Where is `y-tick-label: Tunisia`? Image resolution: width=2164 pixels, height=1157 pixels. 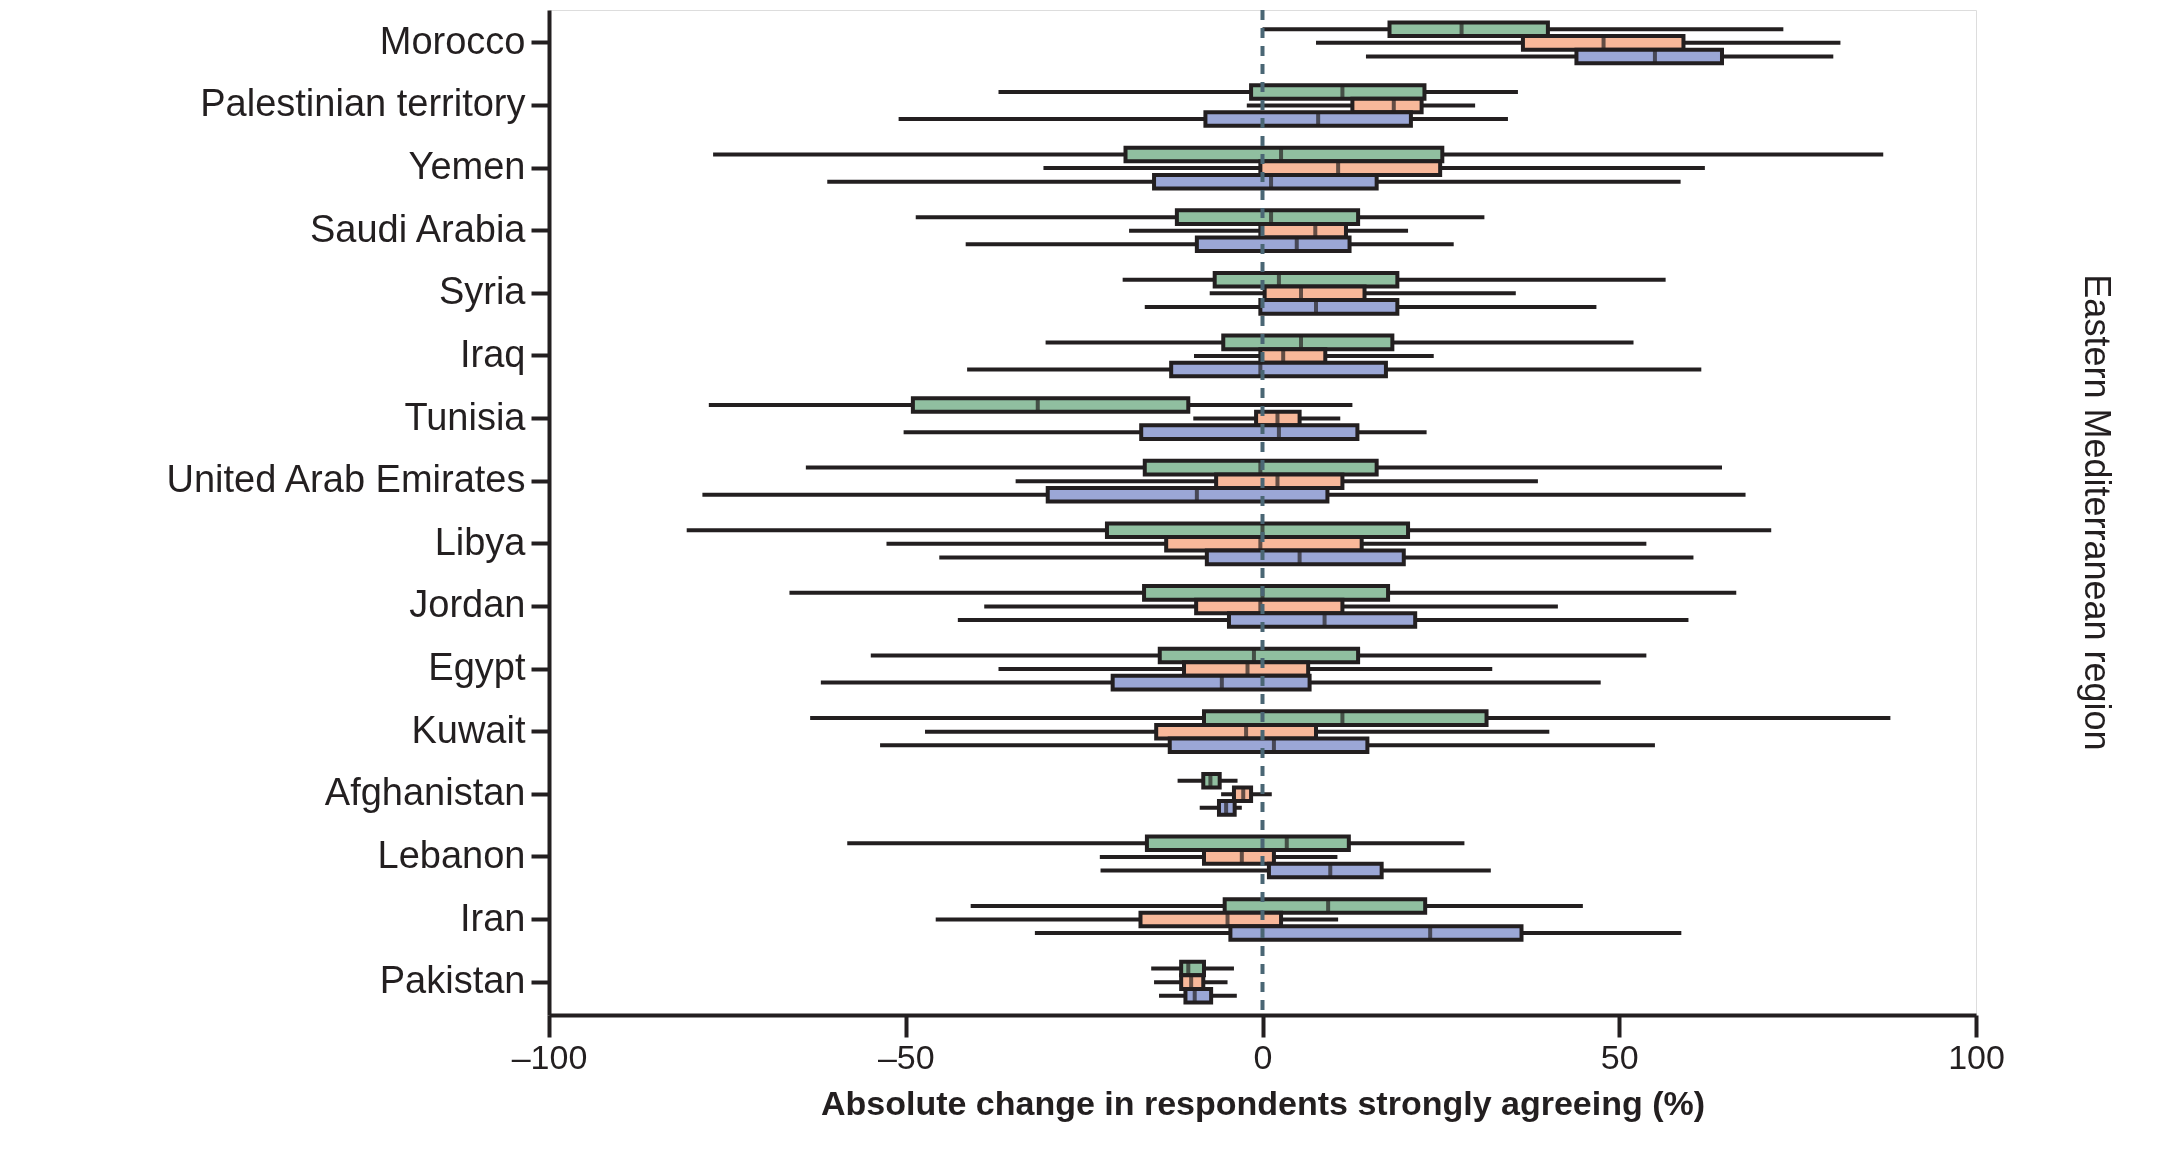
y-tick-label: Tunisia is located at coordinates (465, 416).